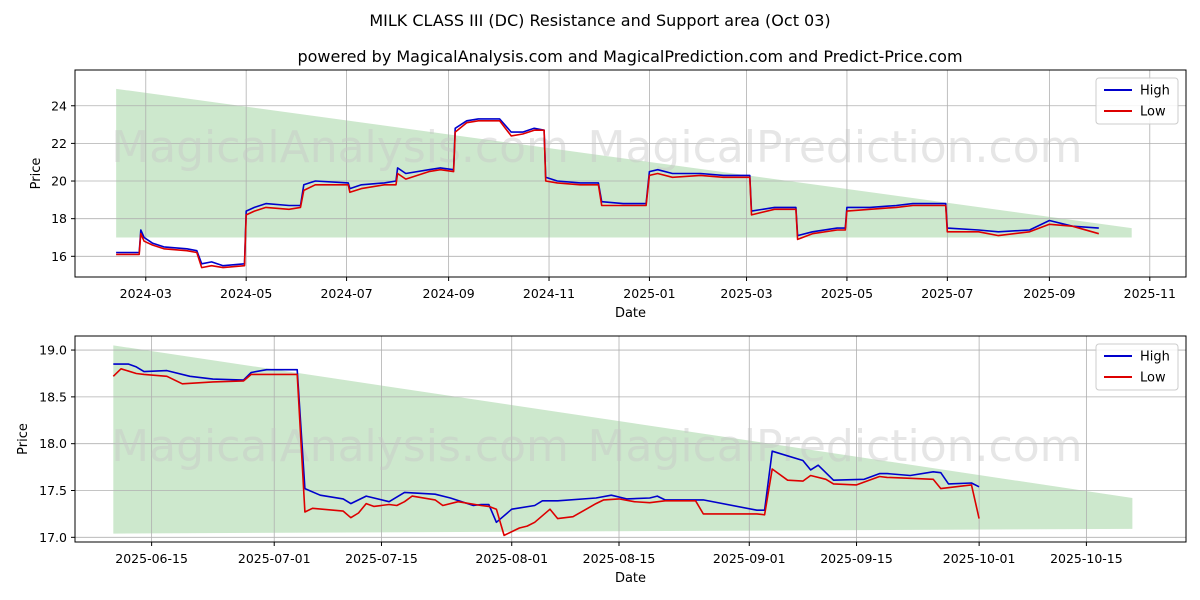 The width and height of the screenshot is (1200, 600). I want to click on x-tick-label: 2025-07-01, so click(274, 558).